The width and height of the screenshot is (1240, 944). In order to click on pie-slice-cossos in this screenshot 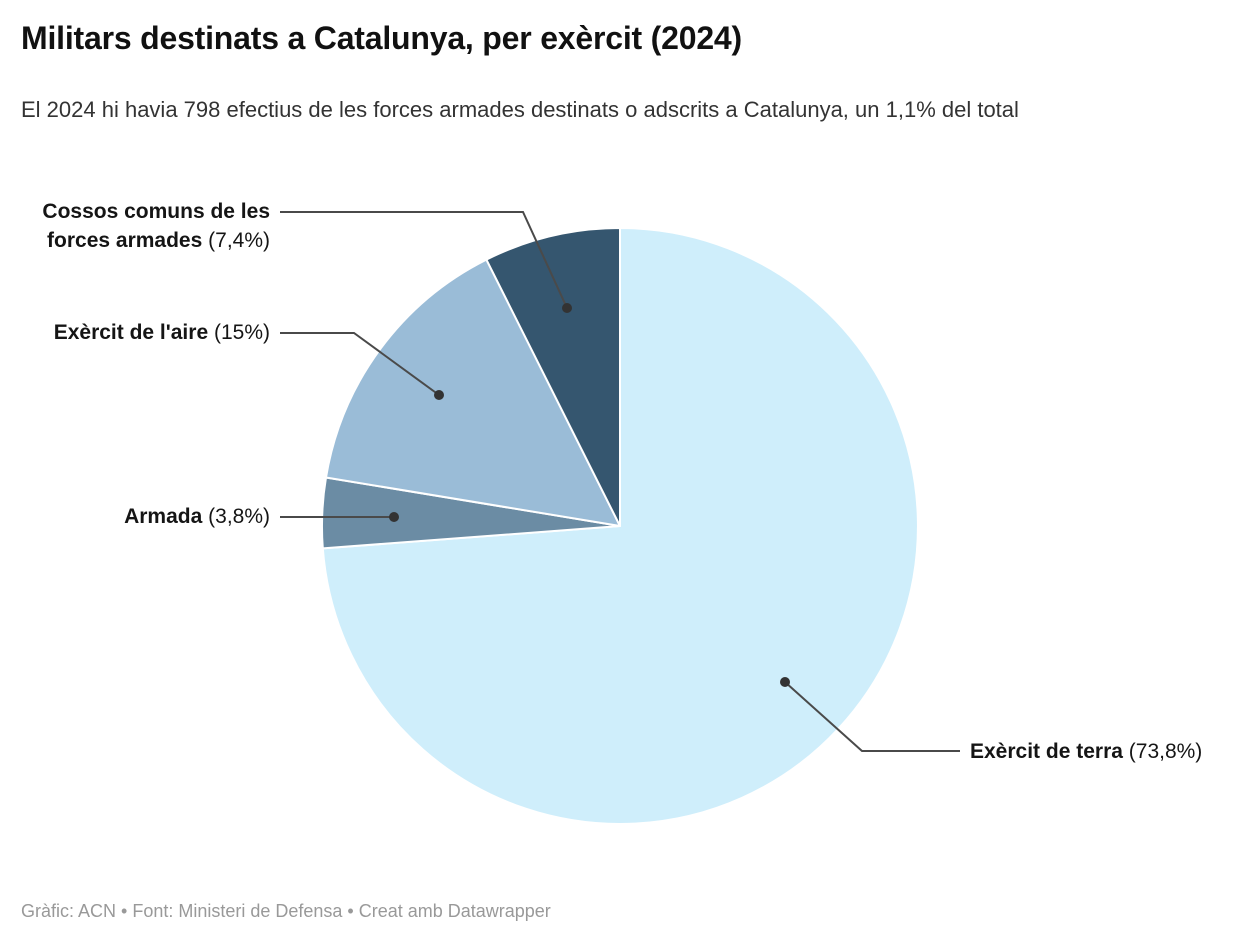, I will do `click(553, 377)`.